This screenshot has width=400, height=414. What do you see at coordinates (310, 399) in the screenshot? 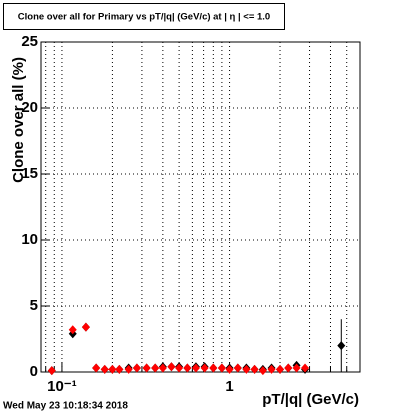
I see `x-axis-label: pT/|q| (GeV/c)` at bounding box center [310, 399].